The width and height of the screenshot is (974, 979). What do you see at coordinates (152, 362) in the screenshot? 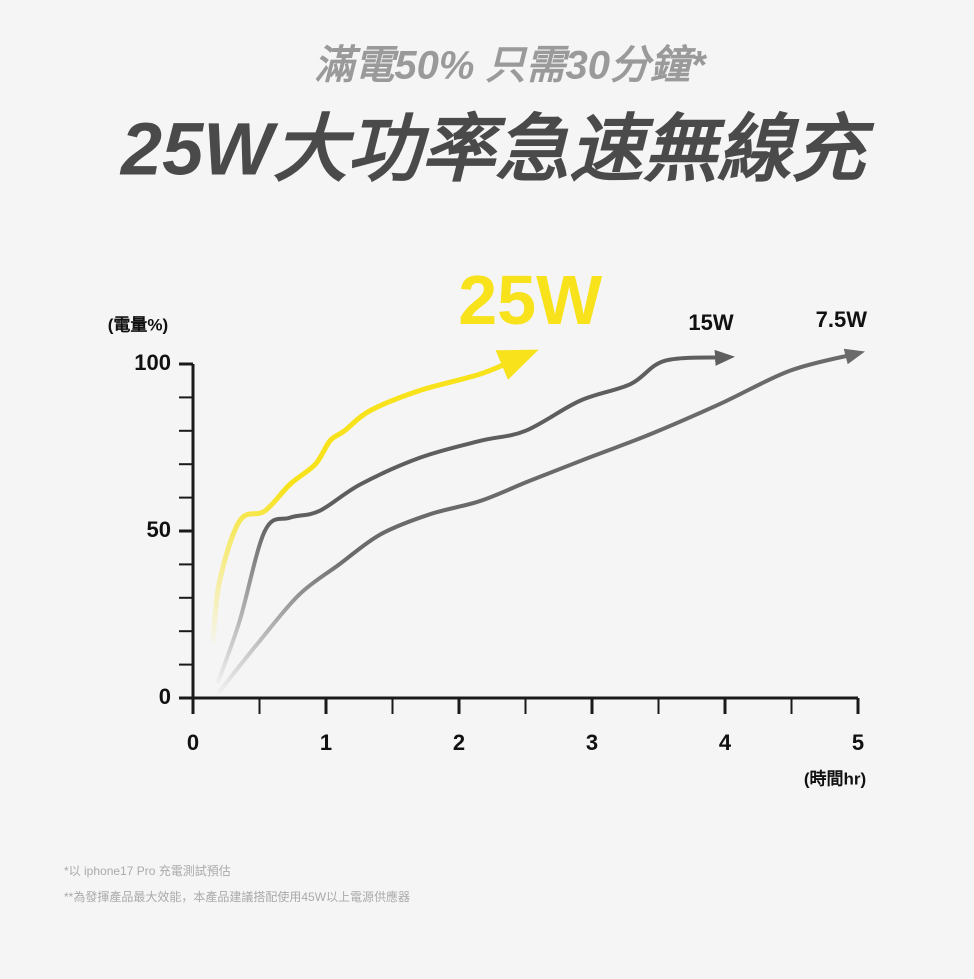
I see `y-tick-label: 100` at bounding box center [152, 362].